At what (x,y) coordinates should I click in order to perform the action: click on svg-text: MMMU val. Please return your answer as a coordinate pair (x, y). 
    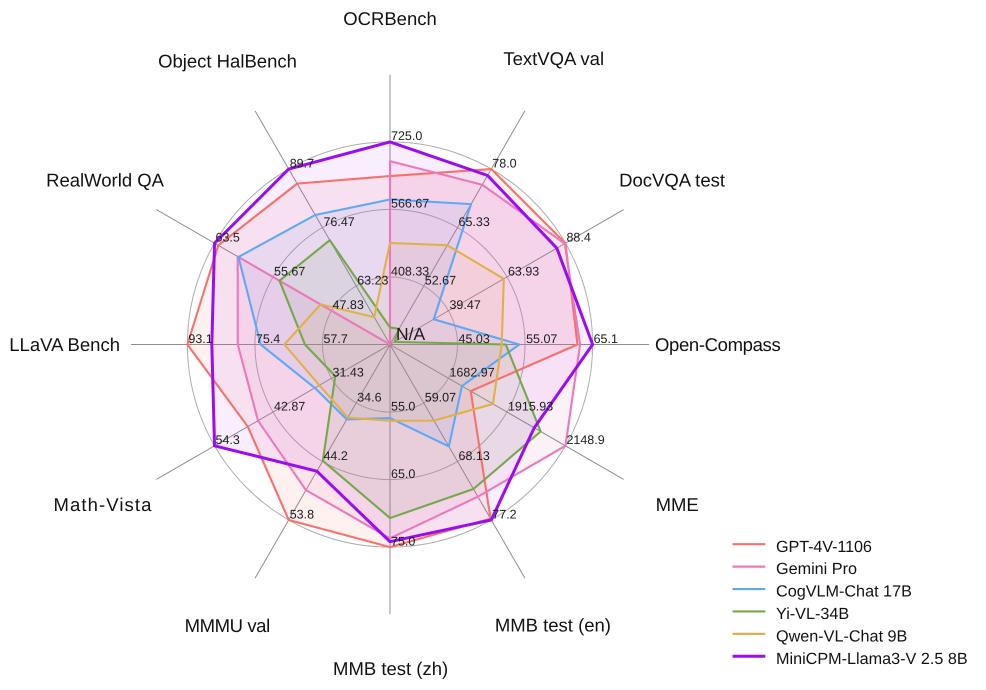
    Looking at the image, I should click on (227, 625).